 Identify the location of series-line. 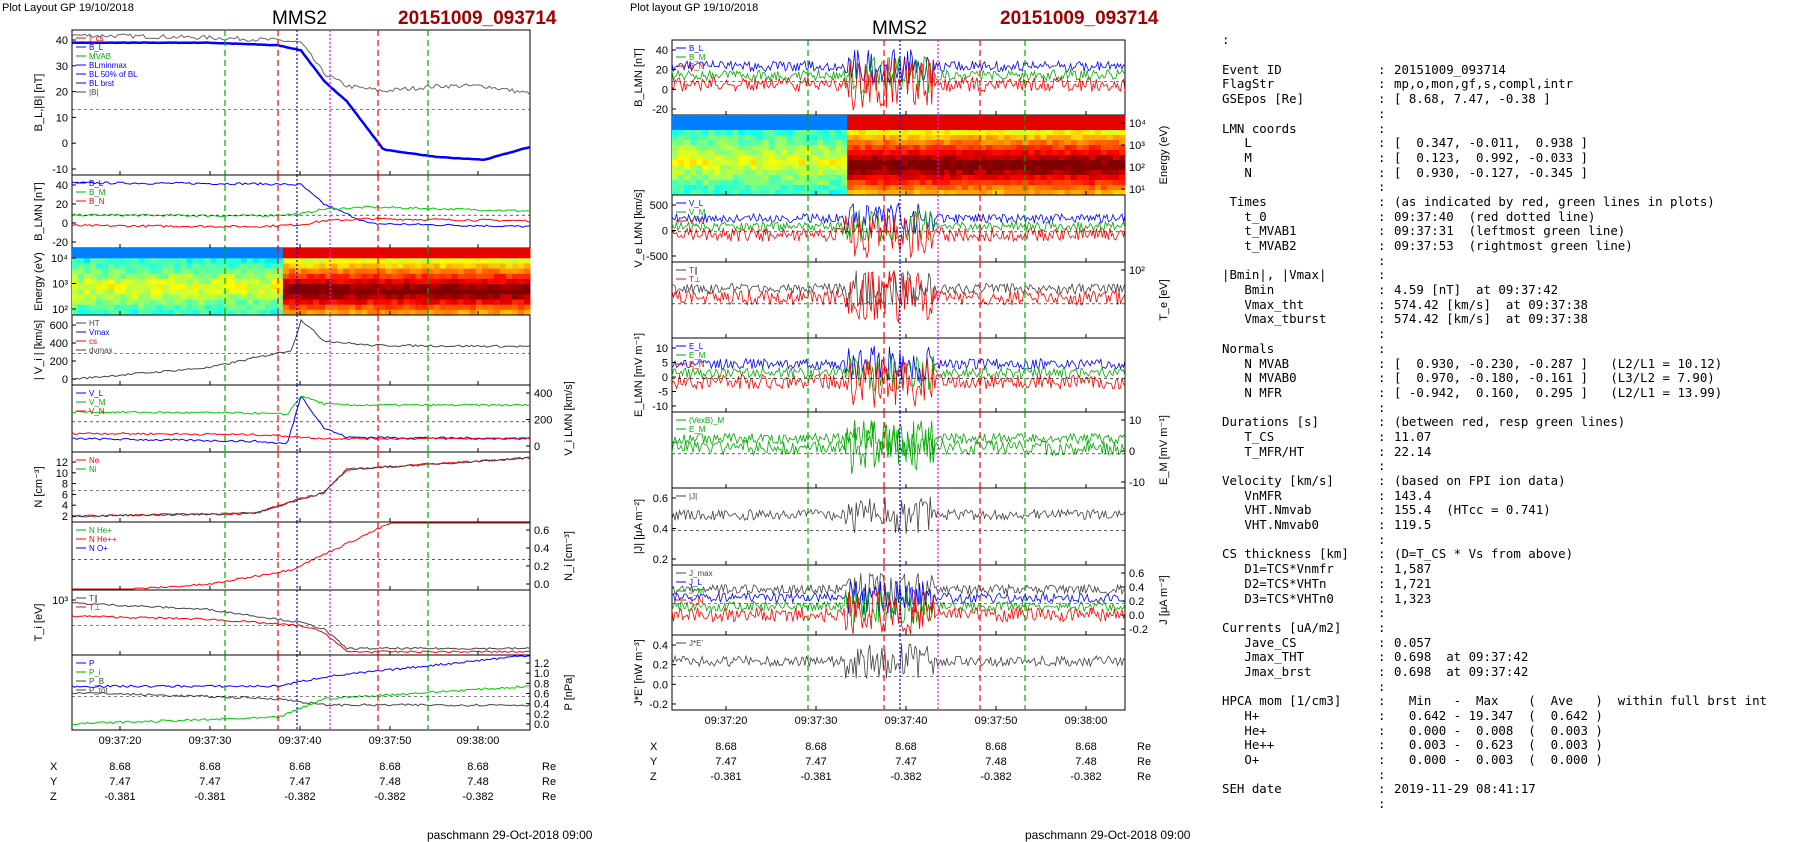
(898, 289).